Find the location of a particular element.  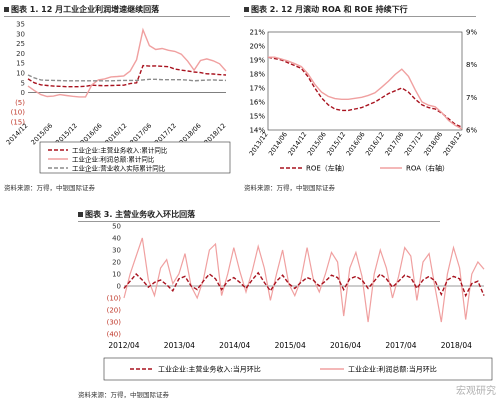

chart3-x-tick-label: 2016/04 is located at coordinates (345, 345).